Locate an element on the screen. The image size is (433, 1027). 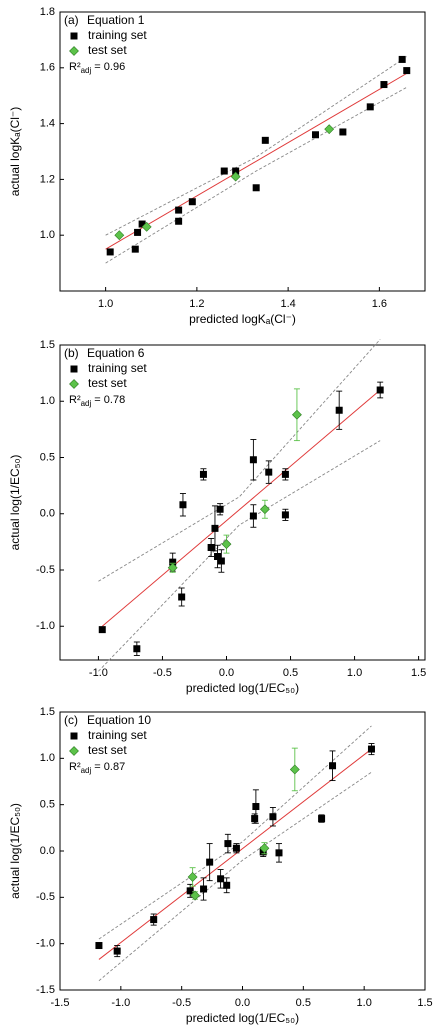
panel-title: Equation 10 is located at coordinates (119, 720).